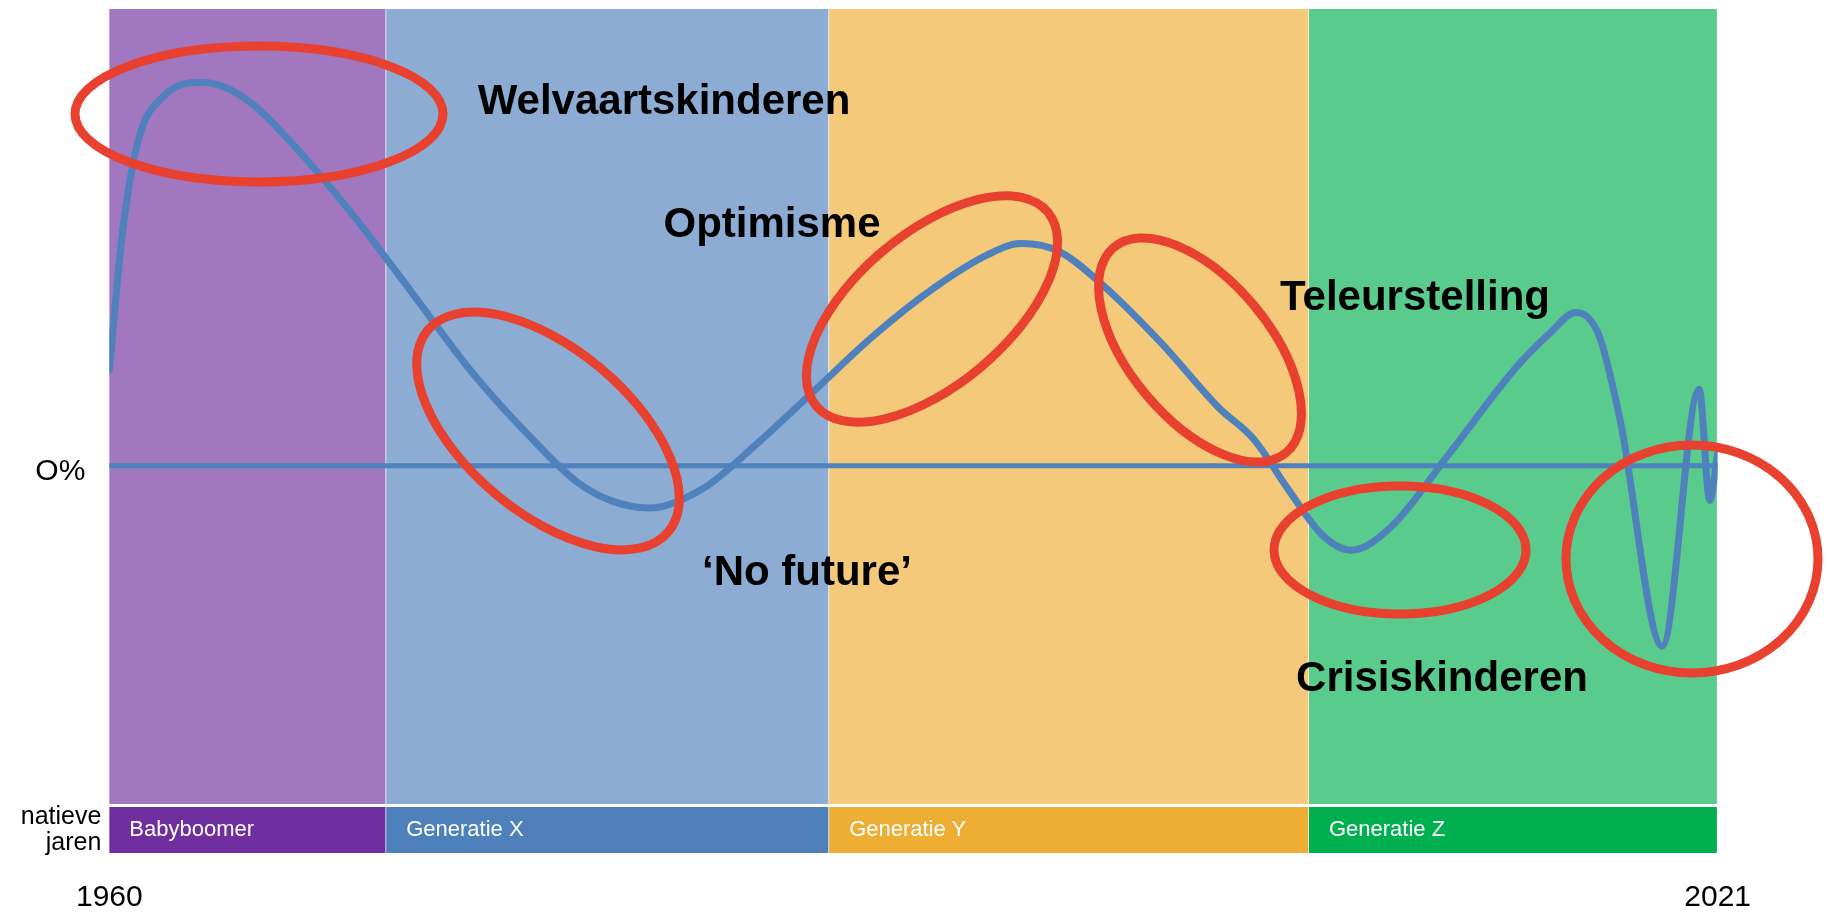  Describe the element at coordinates (807, 570) in the screenshot. I see `annotation: ‘No future’` at that location.